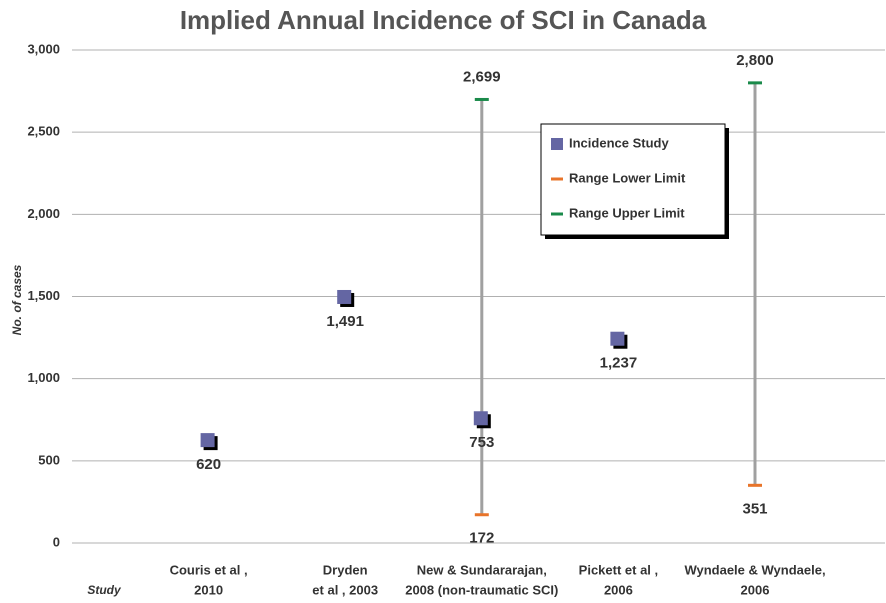 This screenshot has height=603, width=886. Describe the element at coordinates (345, 569) in the screenshot. I see `x-tick-label: Dryden` at that location.